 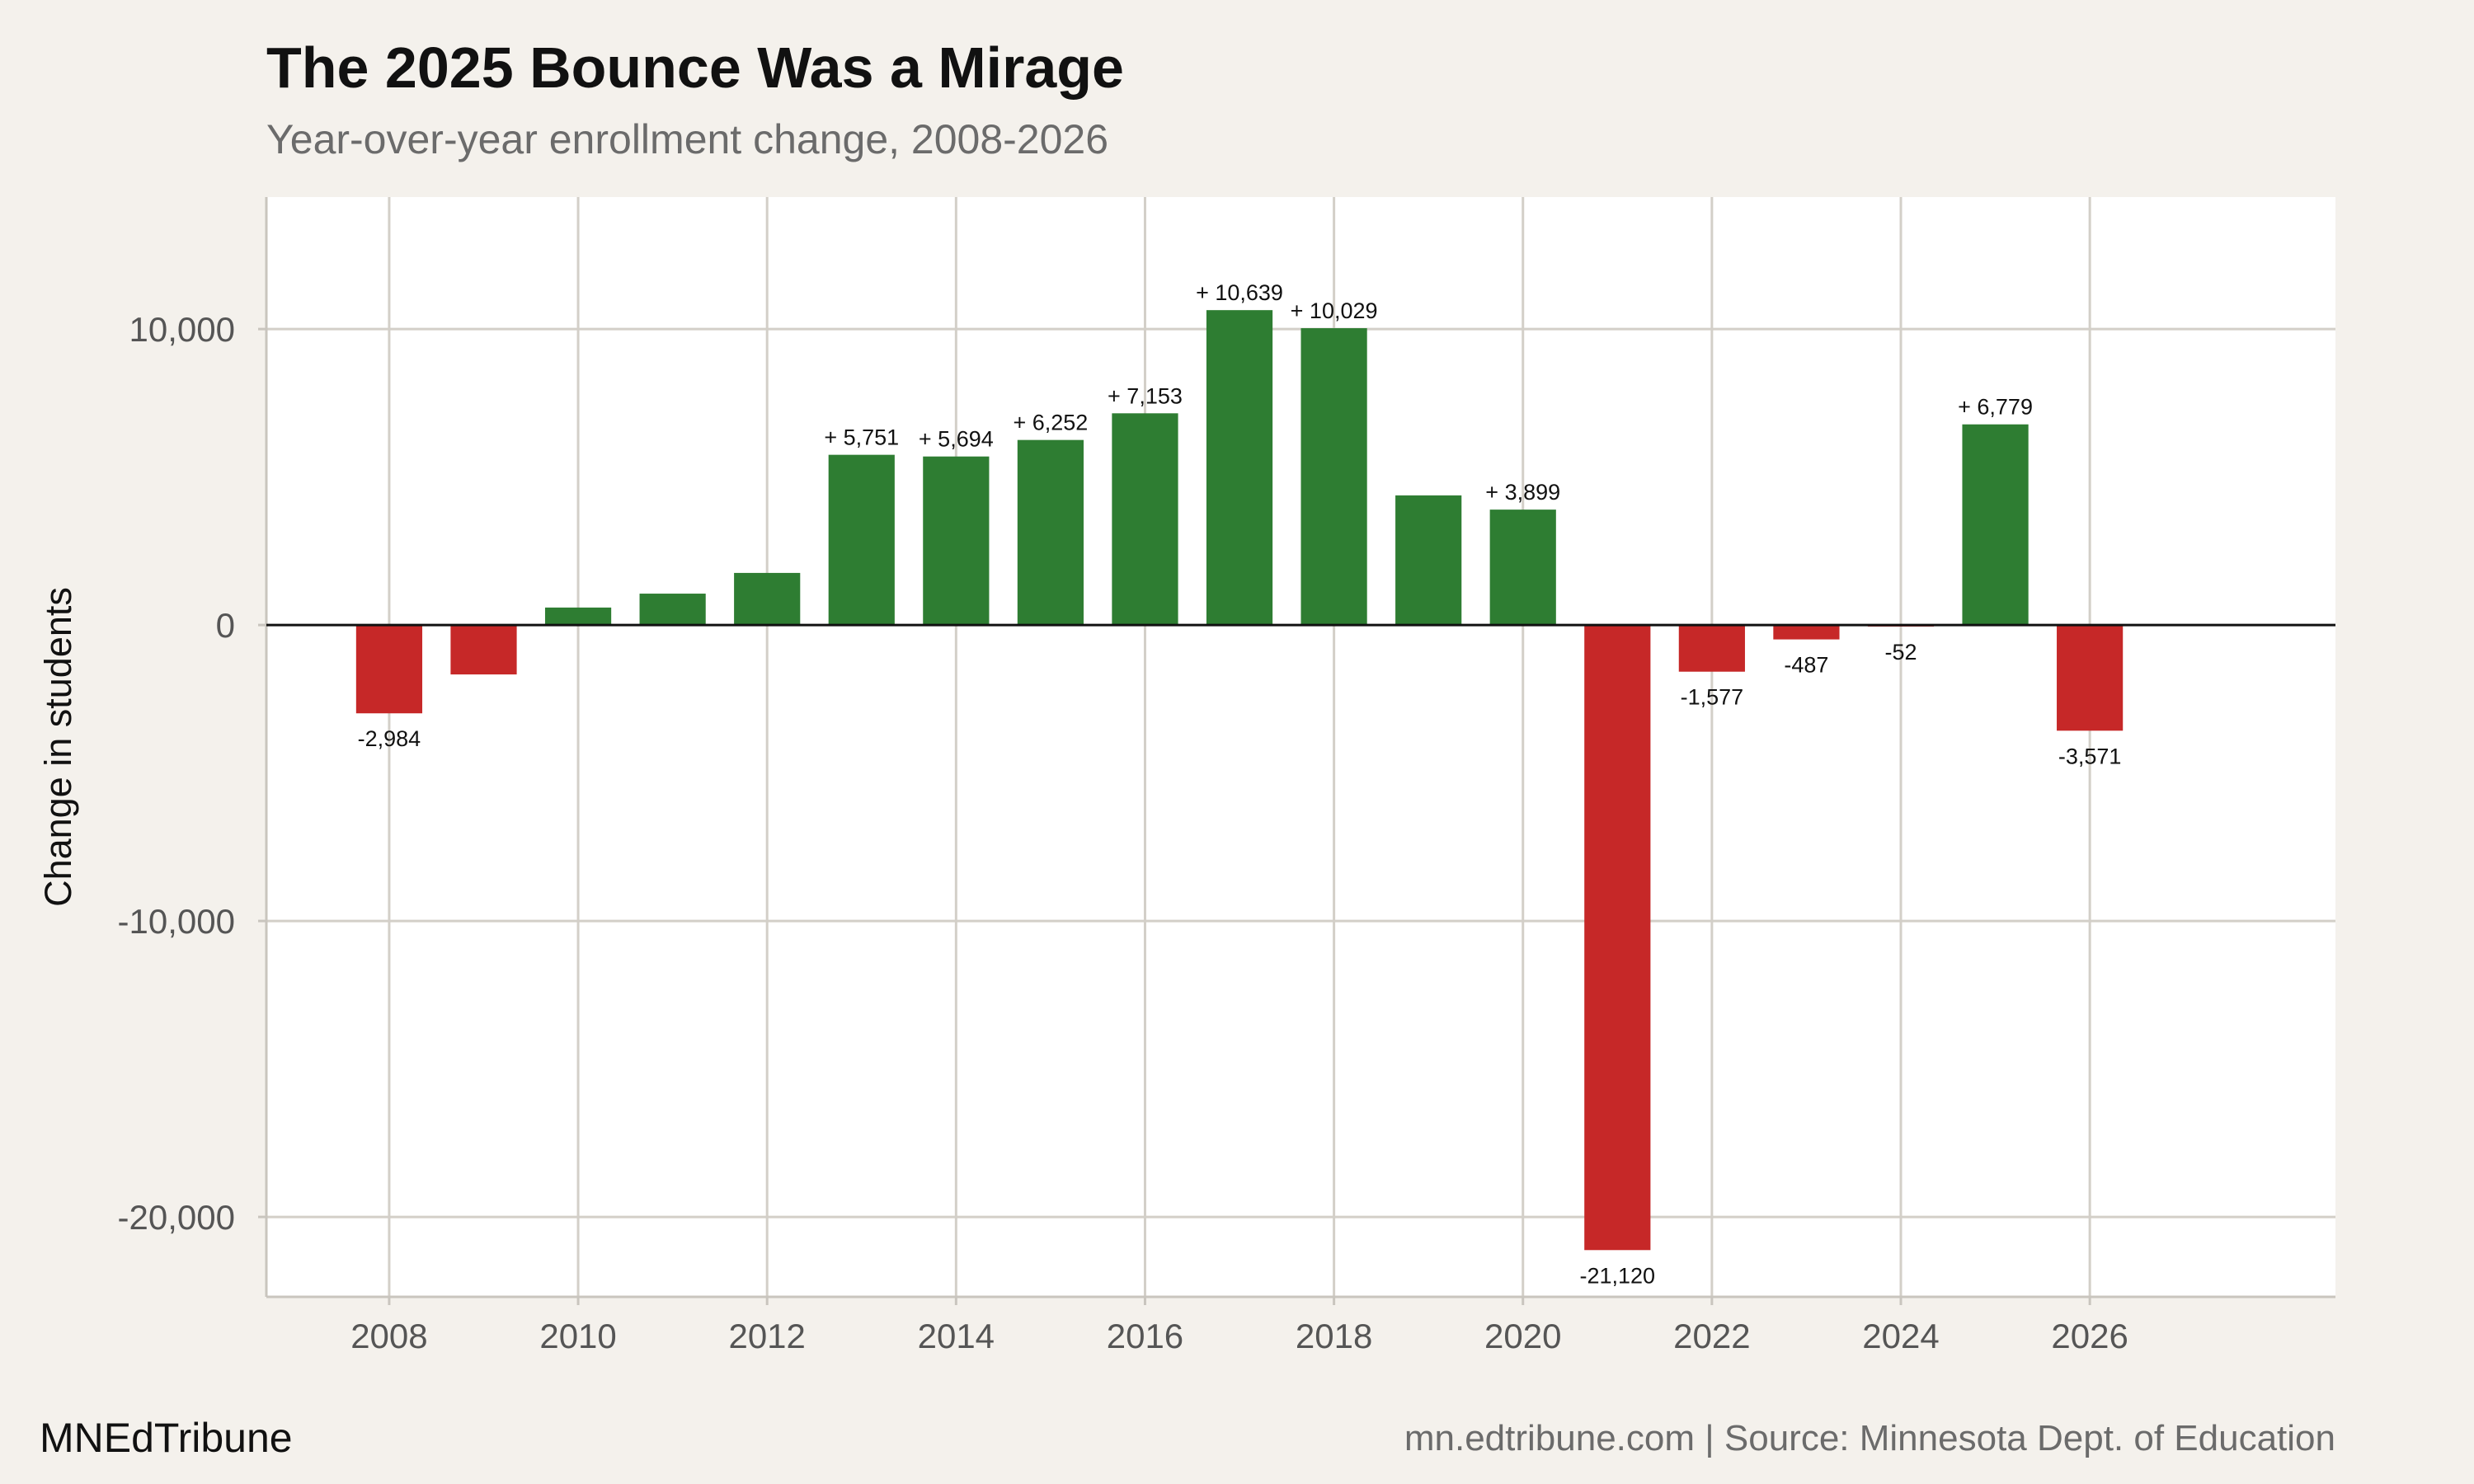 I want to click on x-tick-label: 2012, so click(x=766, y=1336).